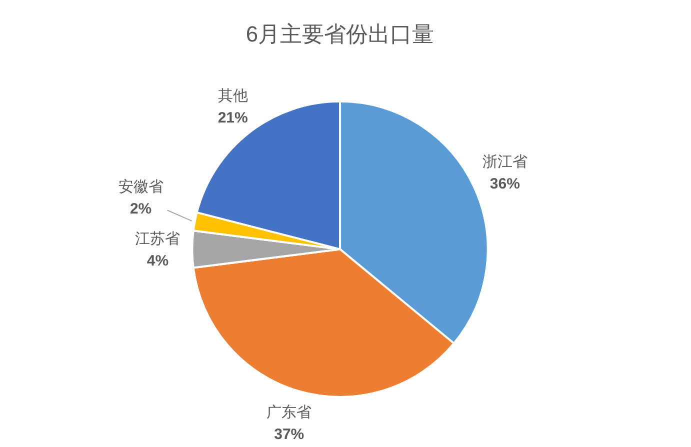  I want to click on slice-label: 广东省, so click(289, 412).